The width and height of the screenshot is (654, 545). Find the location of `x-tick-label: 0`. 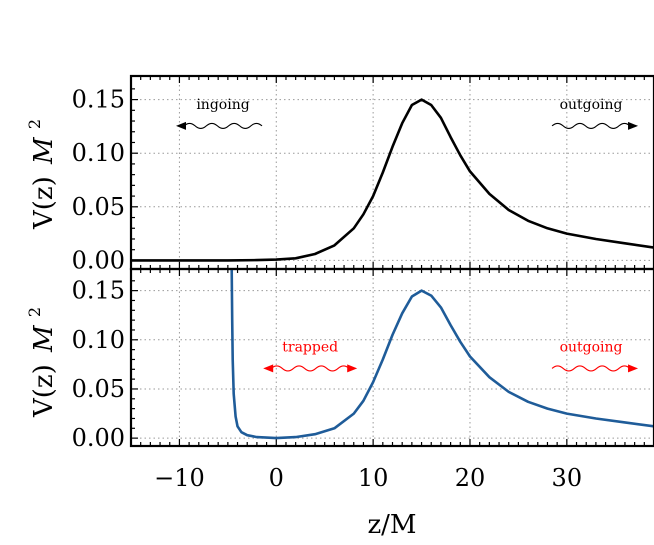

x-tick-label: 0 is located at coordinates (276, 478).